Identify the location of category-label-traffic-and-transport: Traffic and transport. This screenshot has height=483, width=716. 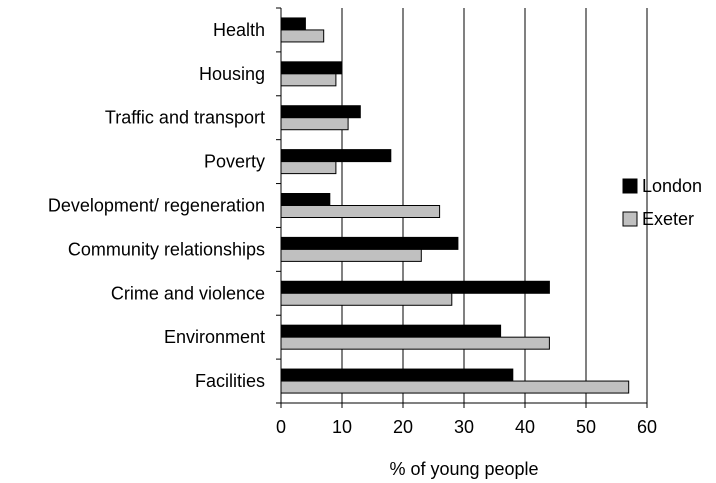
(185, 118).